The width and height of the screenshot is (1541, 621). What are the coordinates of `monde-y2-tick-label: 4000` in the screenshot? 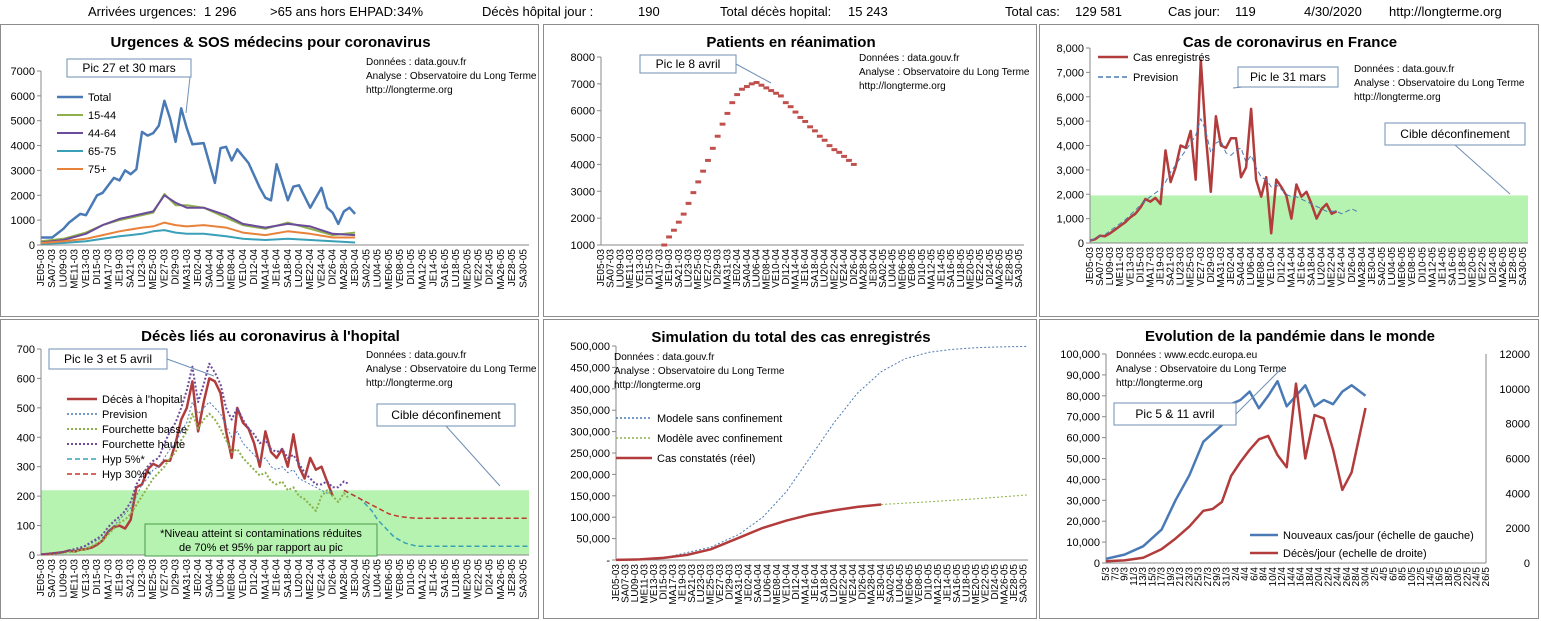 It's located at (1518, 494).